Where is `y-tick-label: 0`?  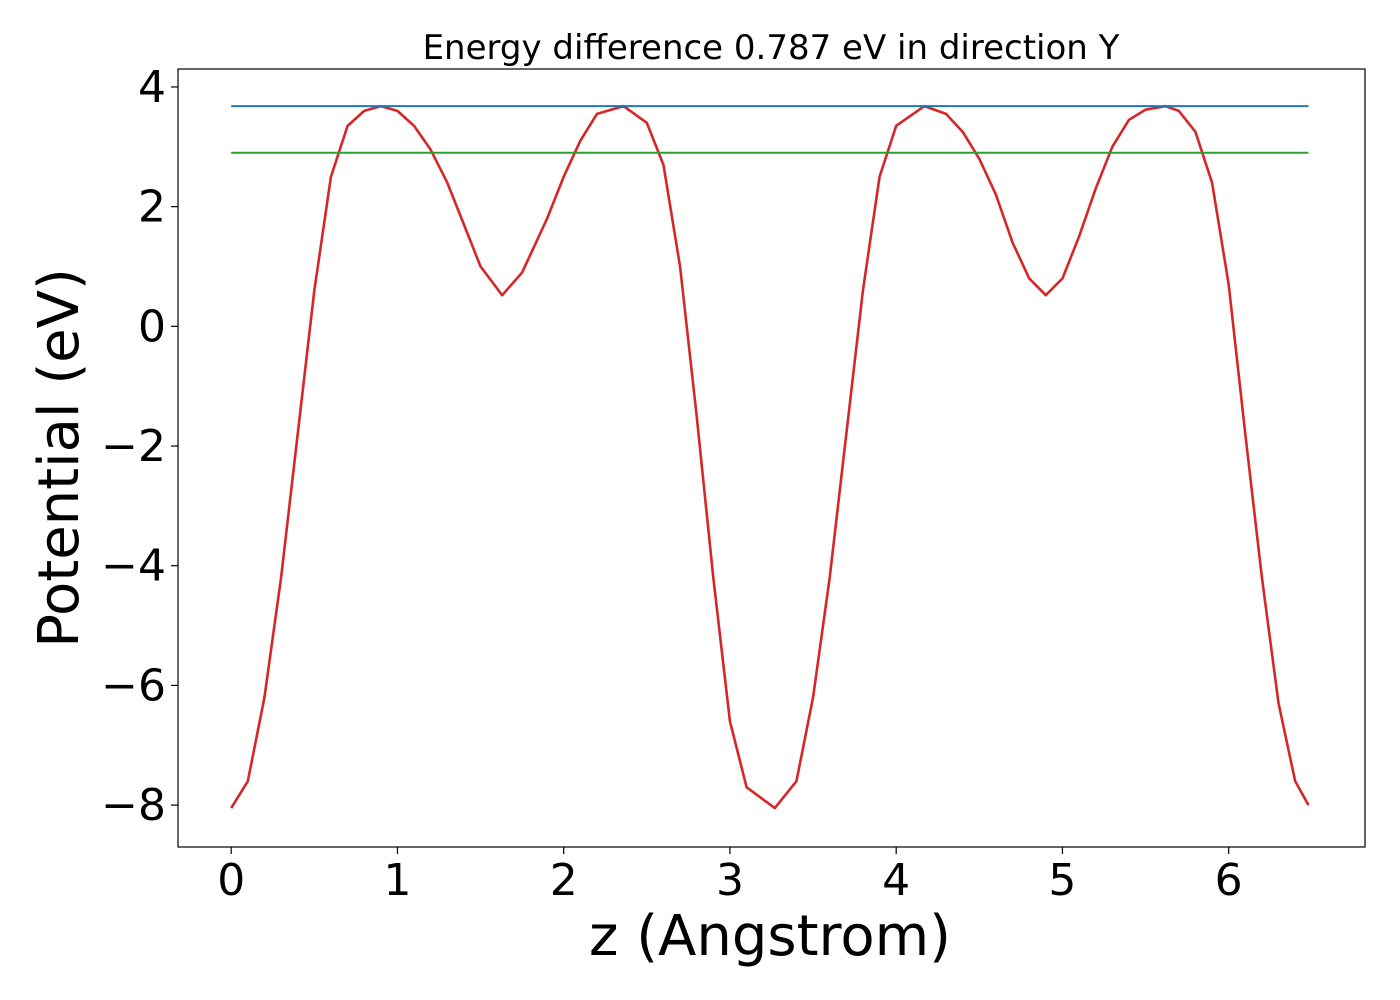 y-tick-label: 0 is located at coordinates (152, 326).